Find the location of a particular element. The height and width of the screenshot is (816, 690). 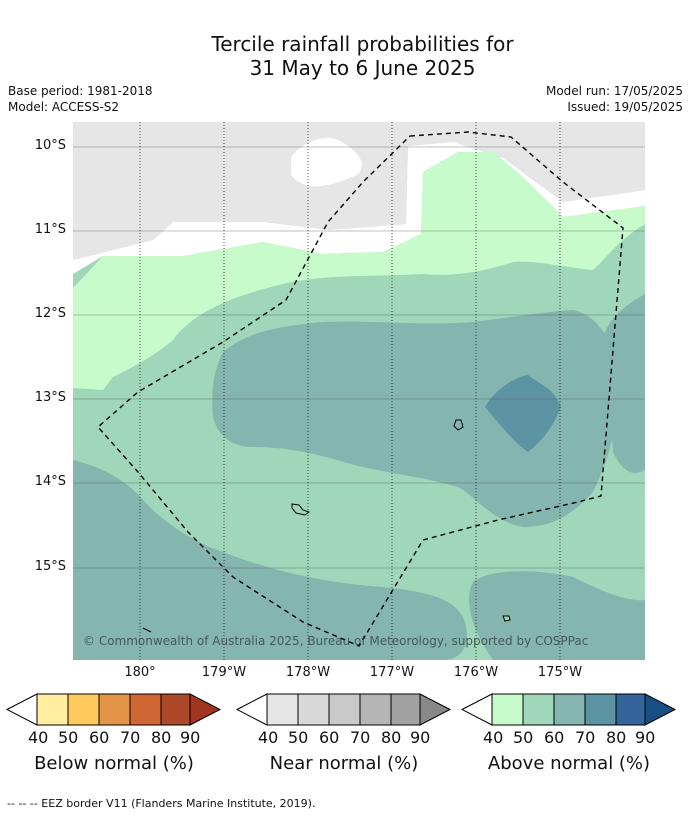

lat-label: 10°S is located at coordinates (50, 145).